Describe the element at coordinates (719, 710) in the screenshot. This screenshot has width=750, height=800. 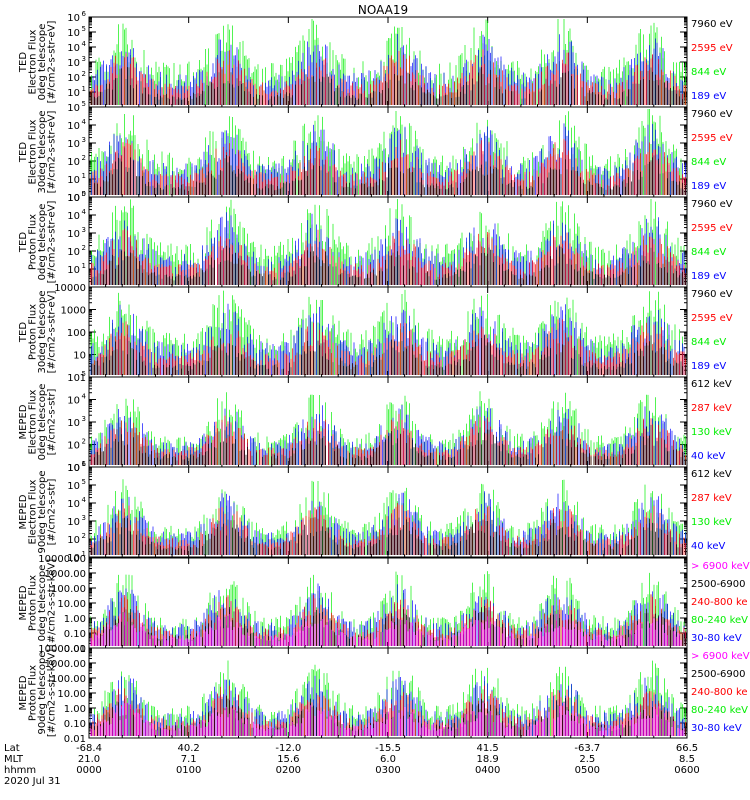
I see `legend-entry: 80-240 keV` at that location.